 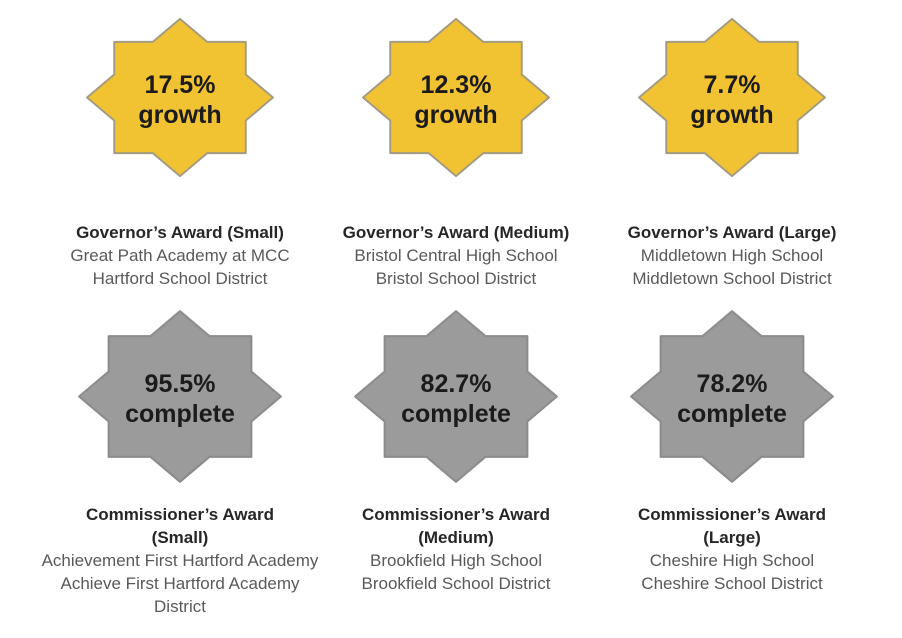 I want to click on starburst-badge: 7.7% growth, so click(x=732, y=97).